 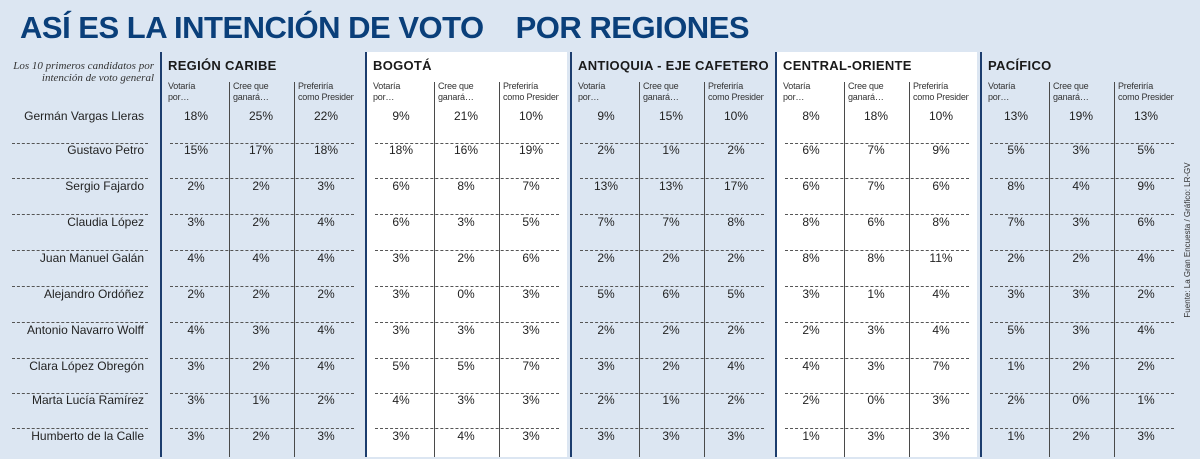 I want to click on candidate-name: Antonio Navarro Wolff, so click(x=85, y=330).